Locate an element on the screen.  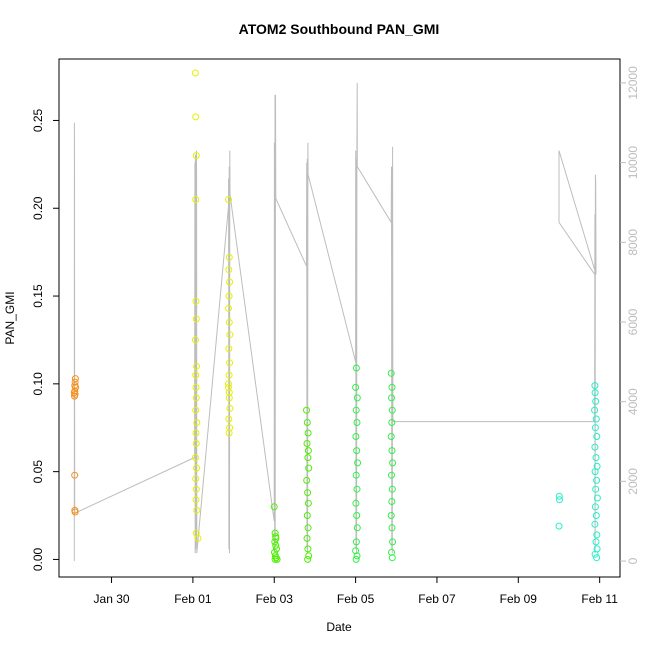
y2-tick-label: 10000 is located at coordinates (633, 163).